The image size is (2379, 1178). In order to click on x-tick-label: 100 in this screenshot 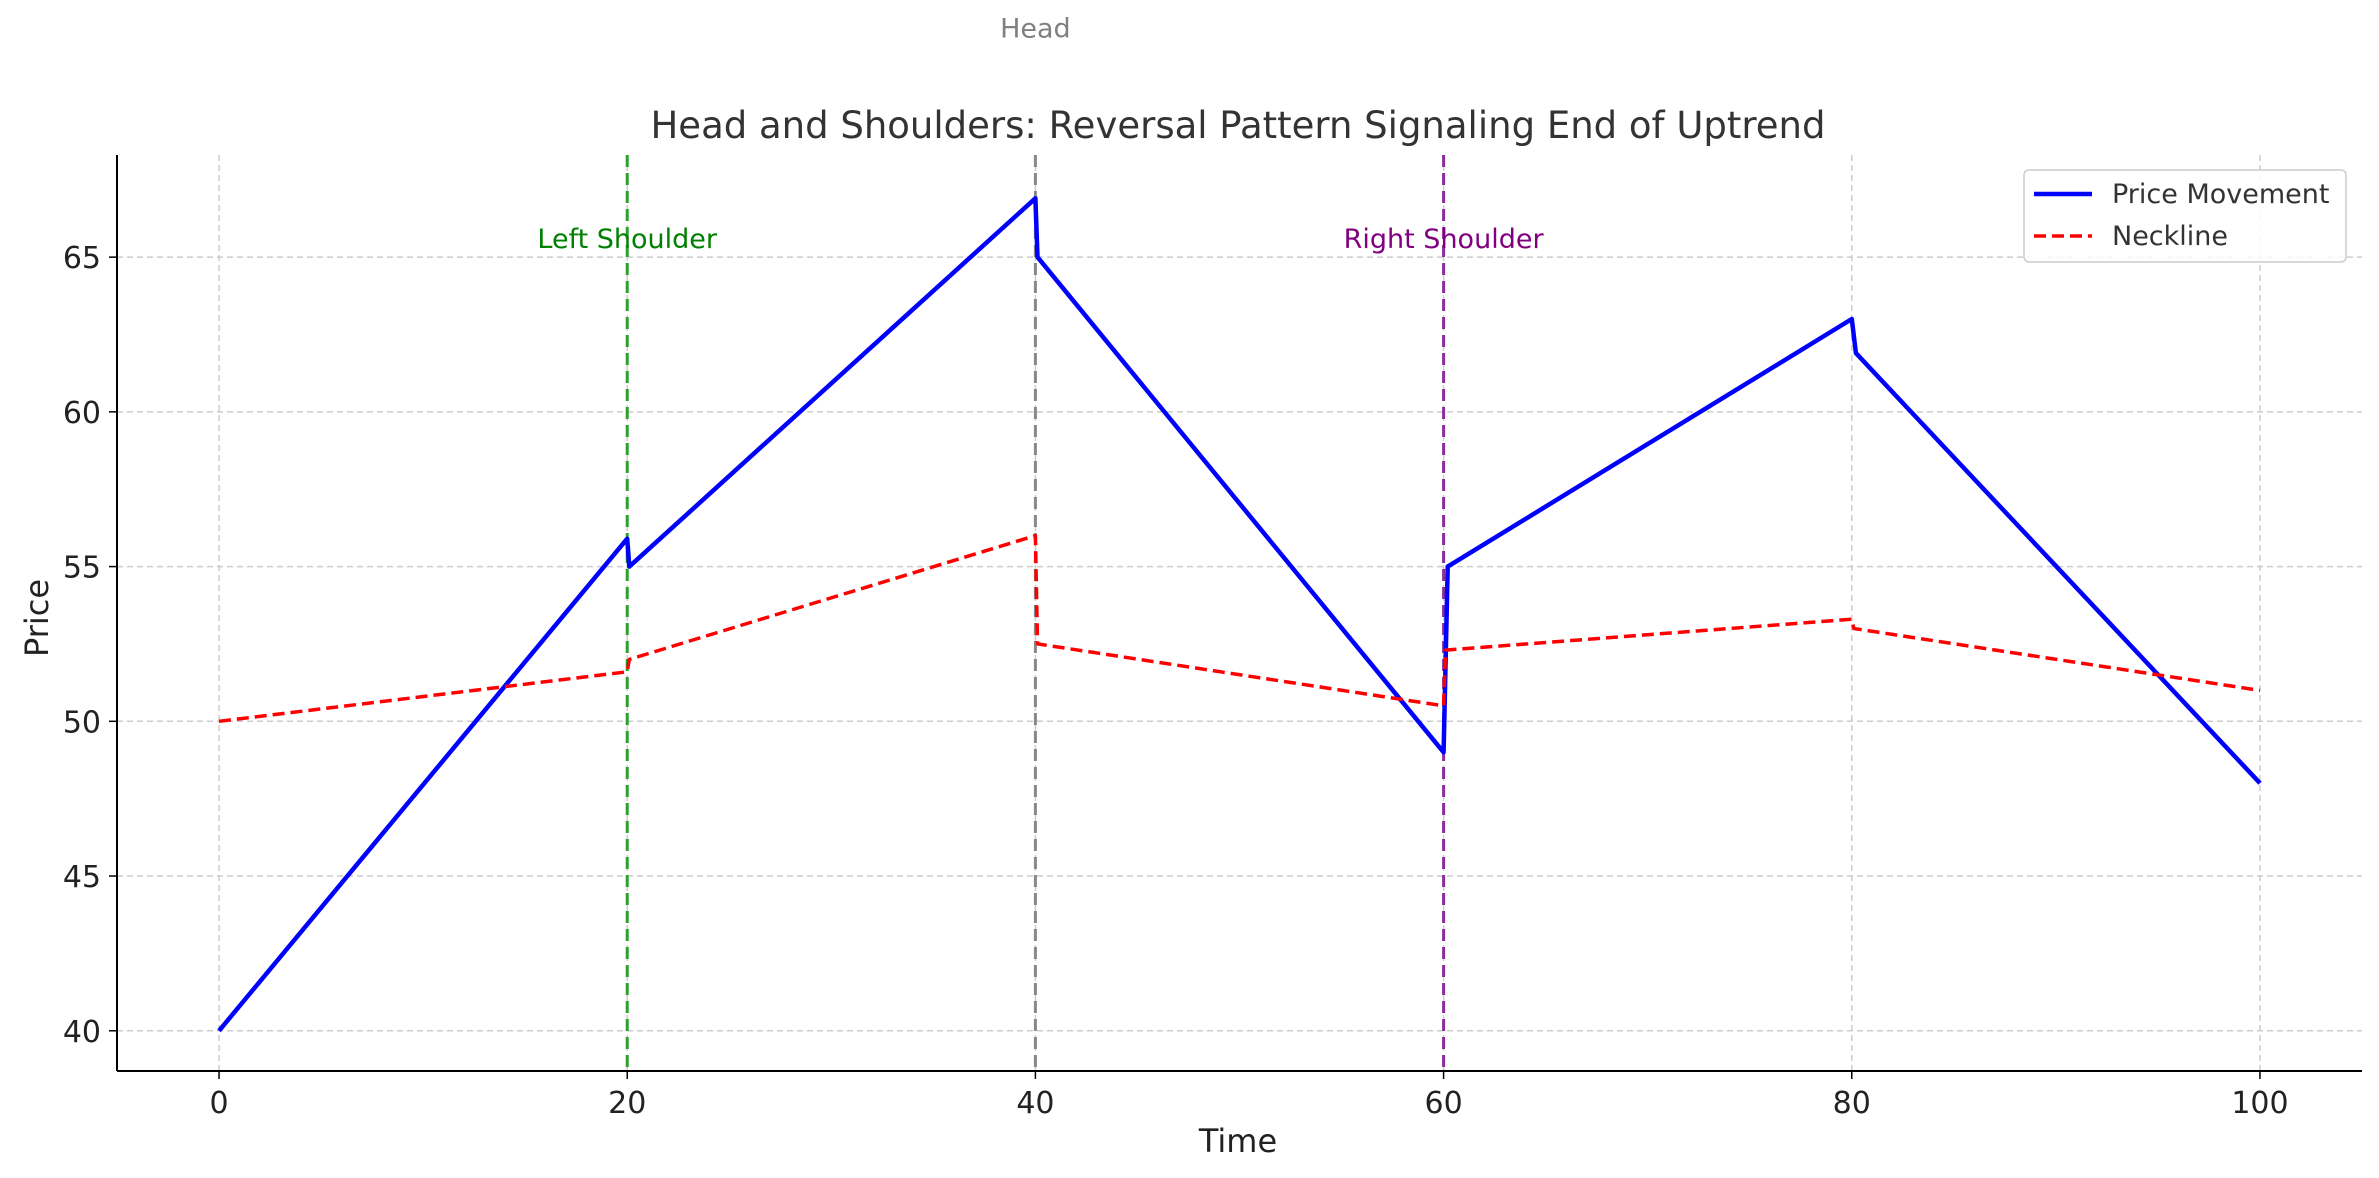, I will do `click(2259, 1103)`.